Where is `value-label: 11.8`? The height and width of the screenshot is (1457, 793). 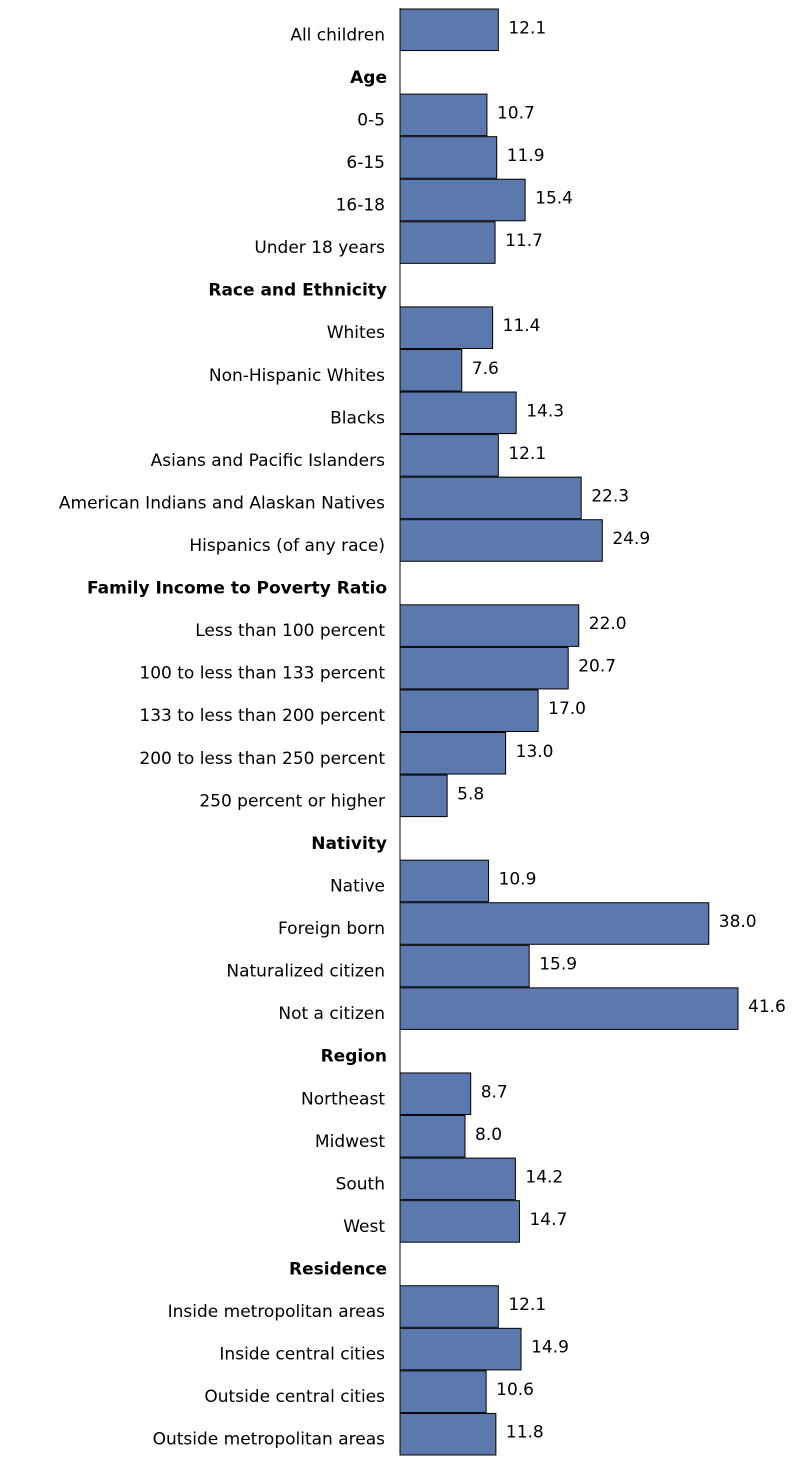 value-label: 11.8 is located at coordinates (525, 1433).